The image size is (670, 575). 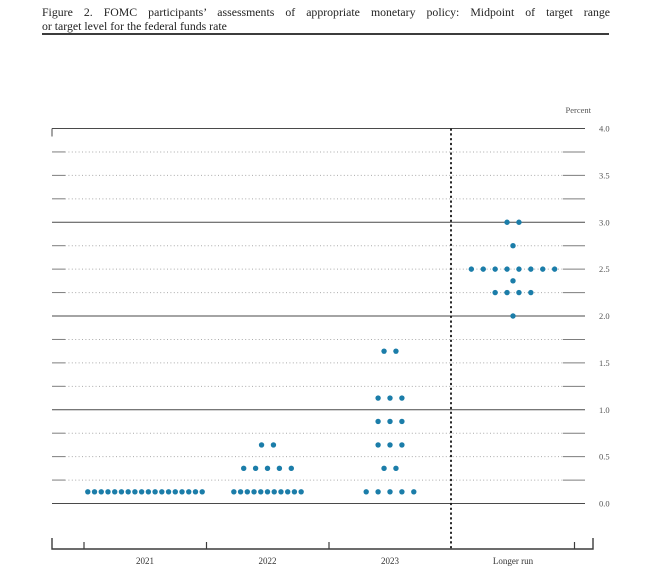 I want to click on x-axis-category-label: 2023, so click(x=390, y=561).